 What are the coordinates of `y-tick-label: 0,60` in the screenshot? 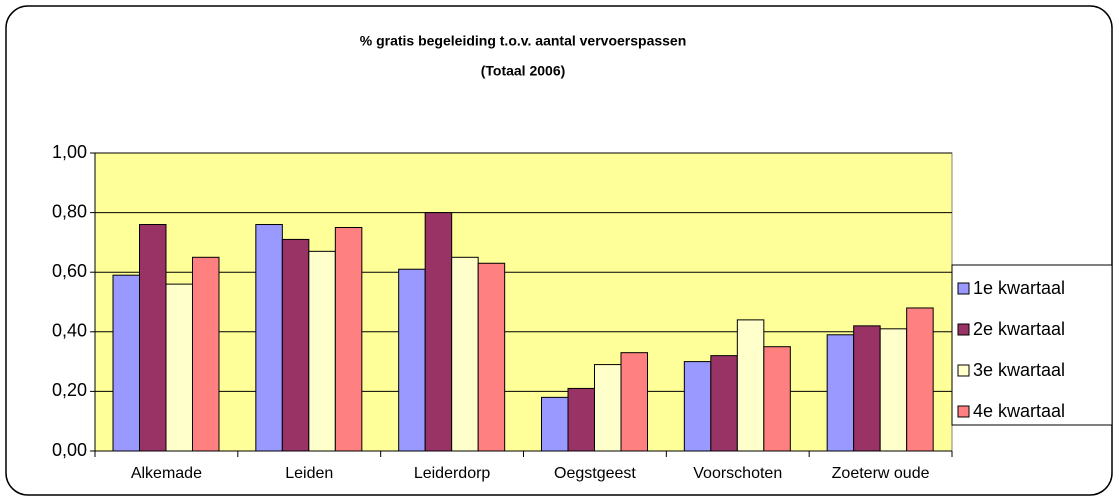 It's located at (69, 271).